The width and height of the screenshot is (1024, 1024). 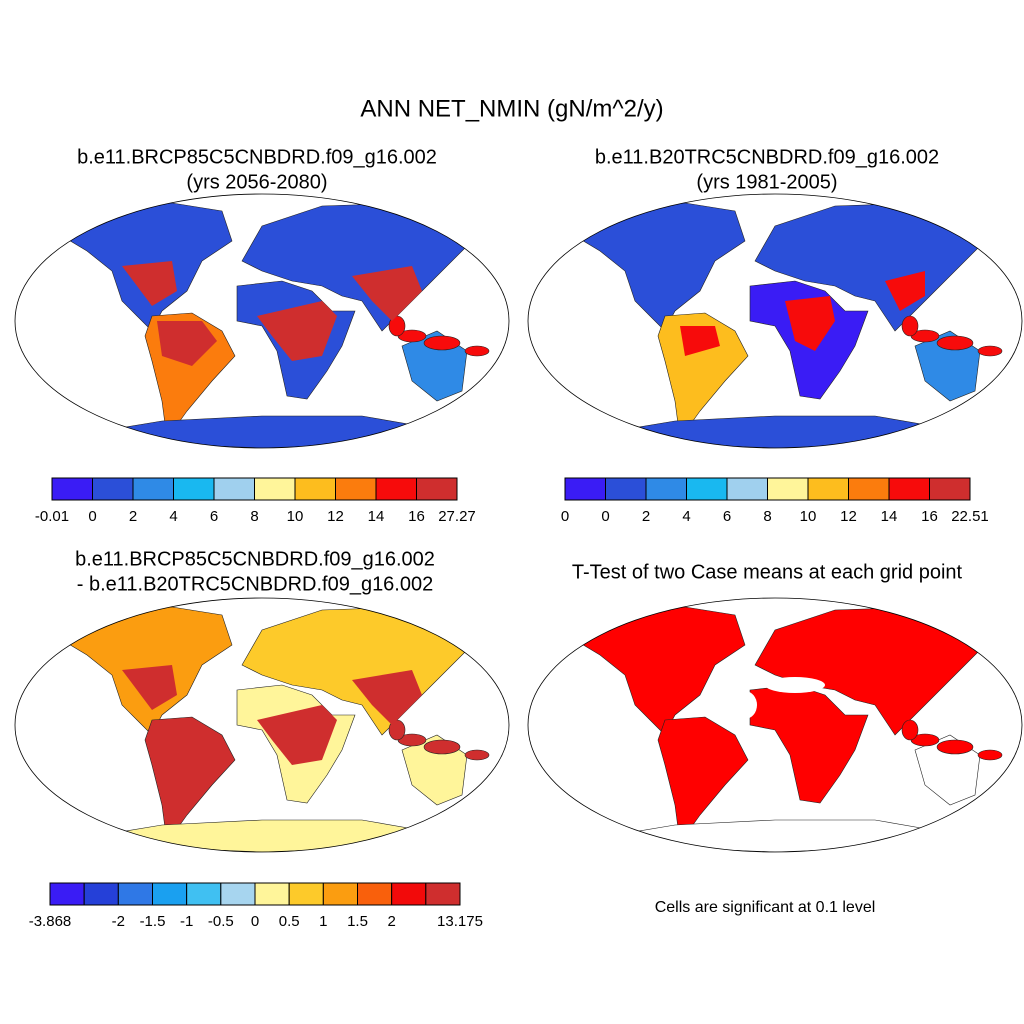 I want to click on colorbar-label: 22.51, so click(x=970, y=516).